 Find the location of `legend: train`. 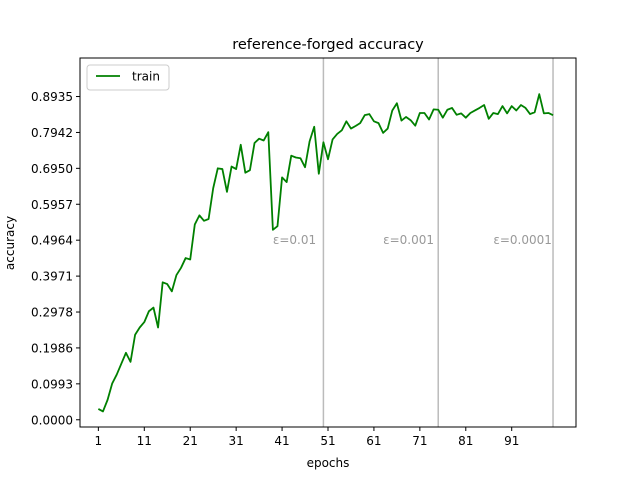

legend: train is located at coordinates (128, 77).